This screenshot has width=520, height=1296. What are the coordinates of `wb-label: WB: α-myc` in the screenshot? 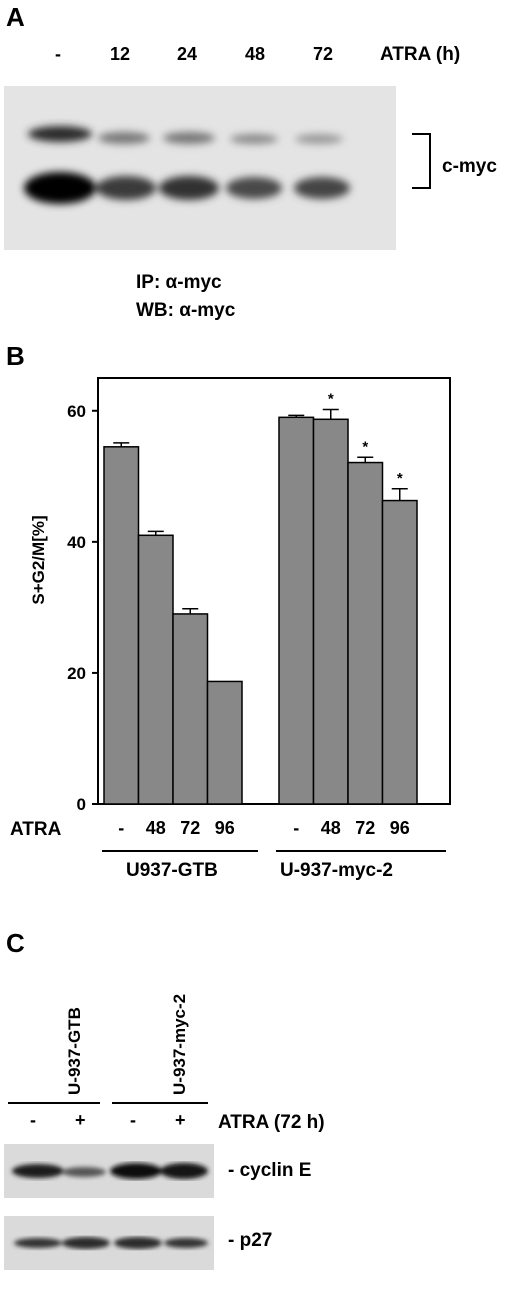 It's located at (186, 310).